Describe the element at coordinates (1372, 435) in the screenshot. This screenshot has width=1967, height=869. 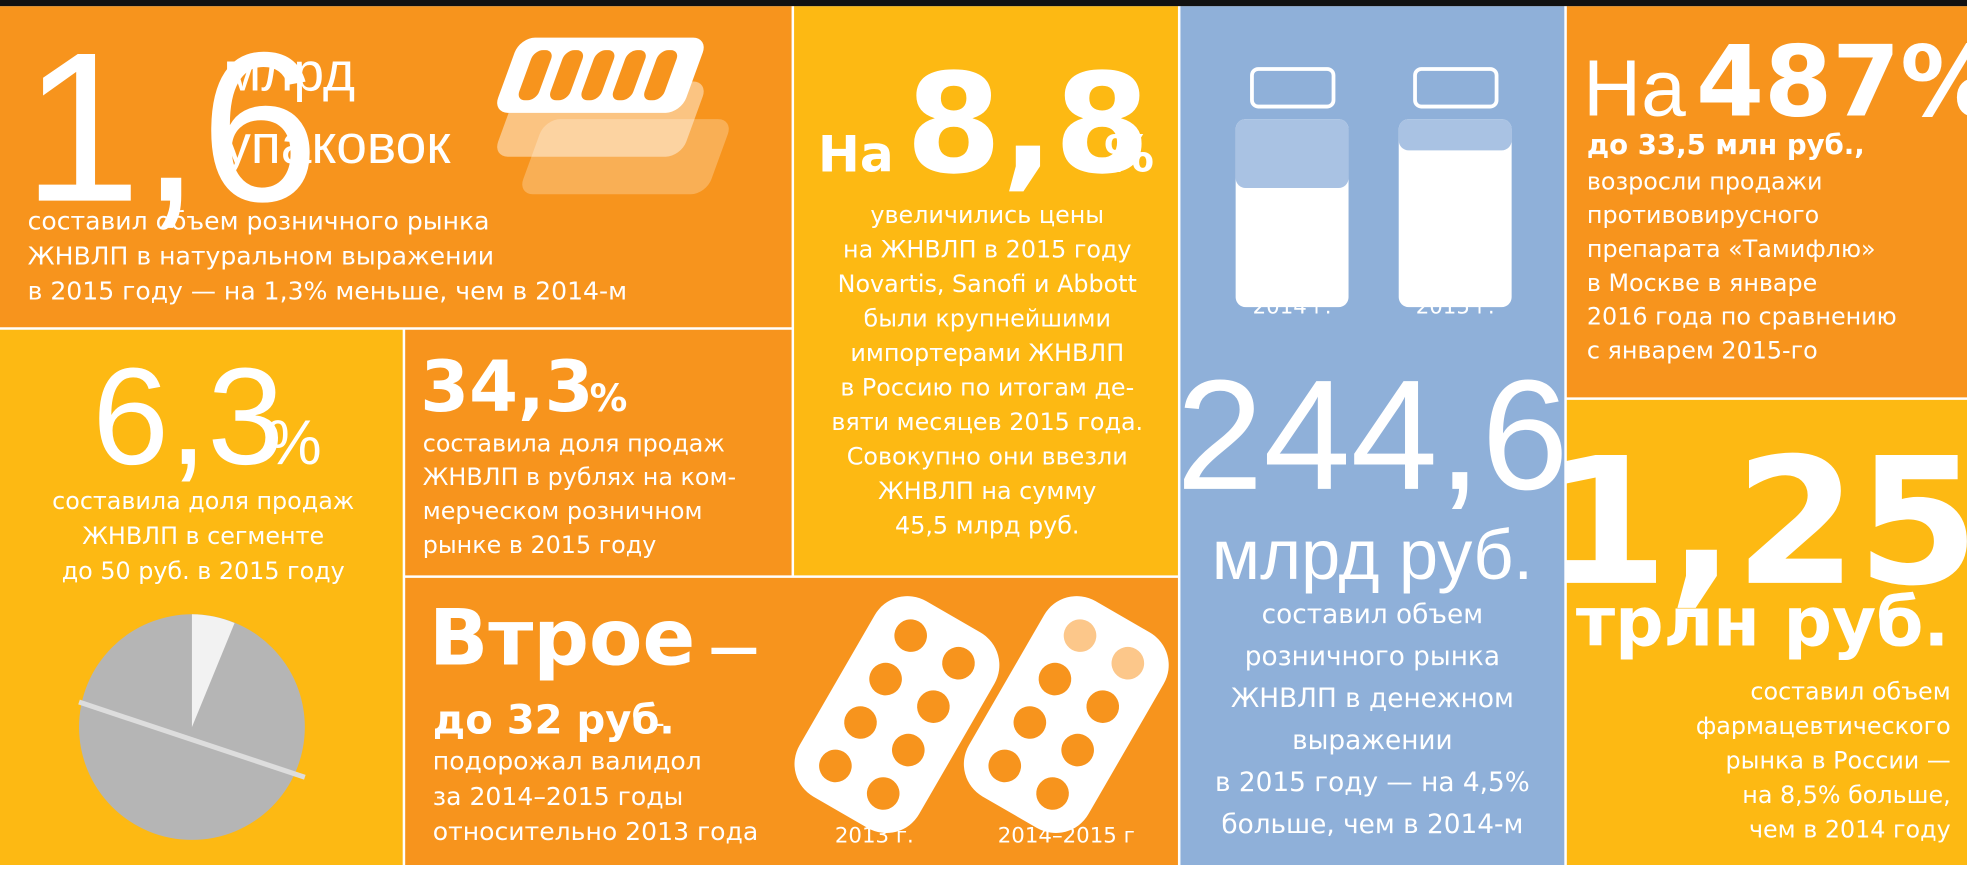
I see `big-number: 244,6` at that location.